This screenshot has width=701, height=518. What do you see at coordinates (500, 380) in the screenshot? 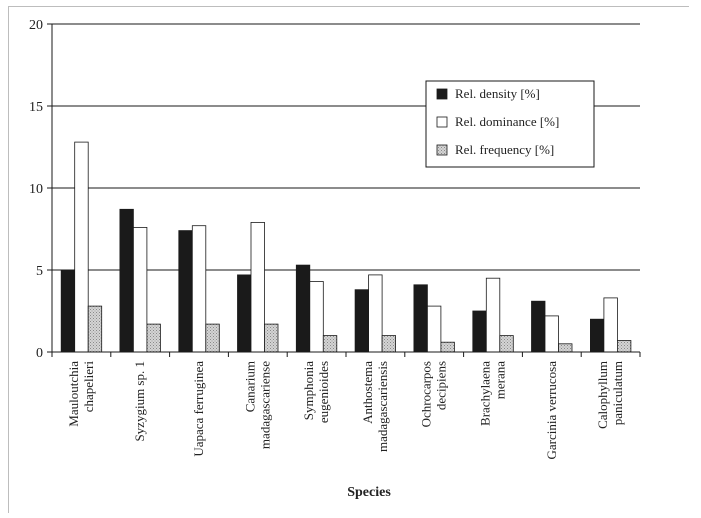
I see `x-category-line: merana` at bounding box center [500, 380].